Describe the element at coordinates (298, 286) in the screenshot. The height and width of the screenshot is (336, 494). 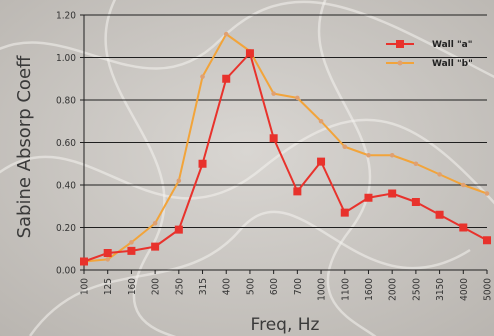
I see `x-tick-label: 700` at that location.